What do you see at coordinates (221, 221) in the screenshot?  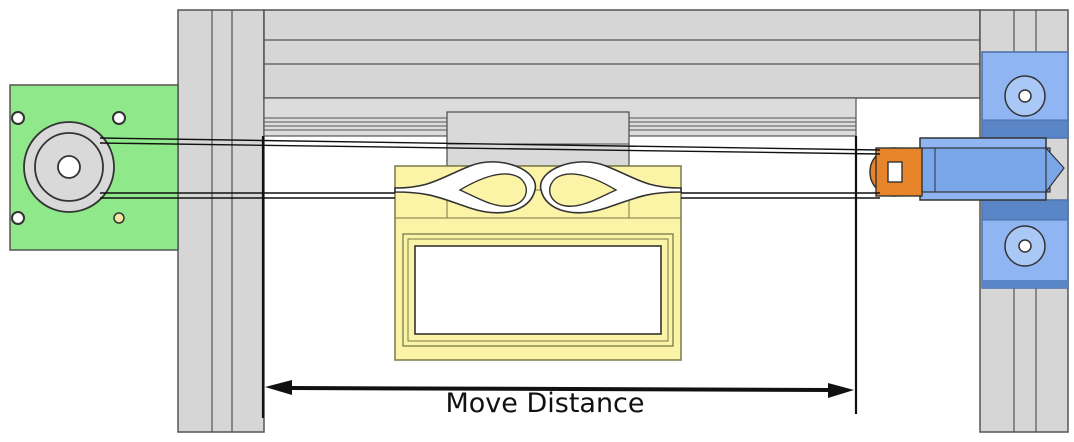 I see `left-frame-rail` at bounding box center [221, 221].